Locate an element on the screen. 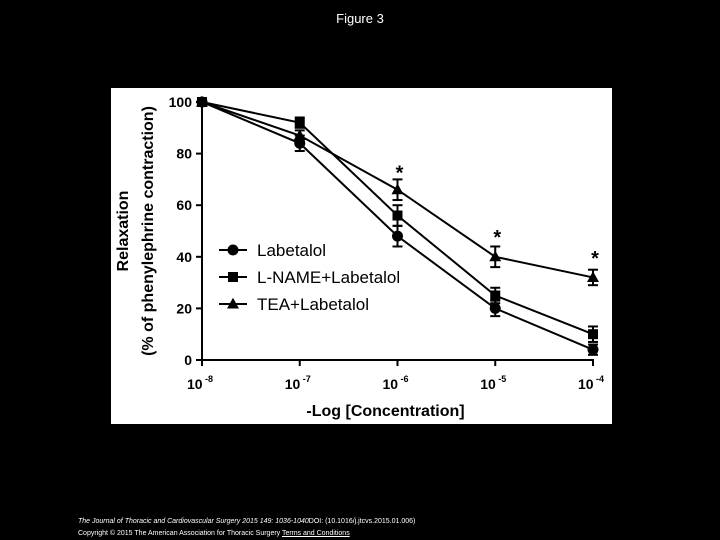 The height and width of the screenshot is (540, 720). x-axis-title: -Log [Concentration] is located at coordinates (385, 411).